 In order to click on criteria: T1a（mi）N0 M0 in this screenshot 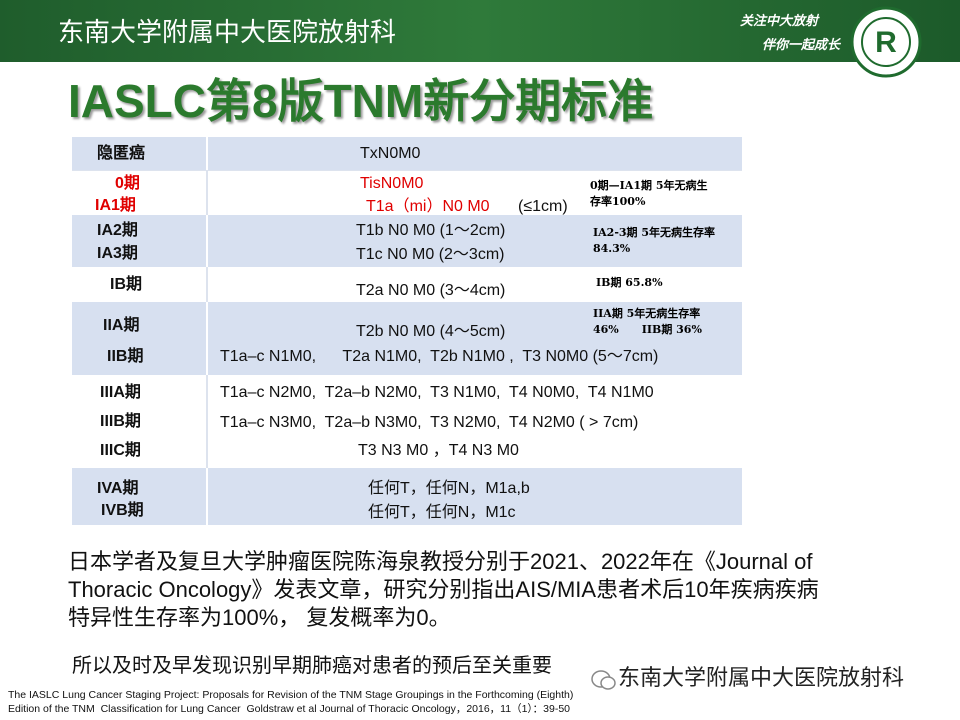, I will do `click(428, 206)`.